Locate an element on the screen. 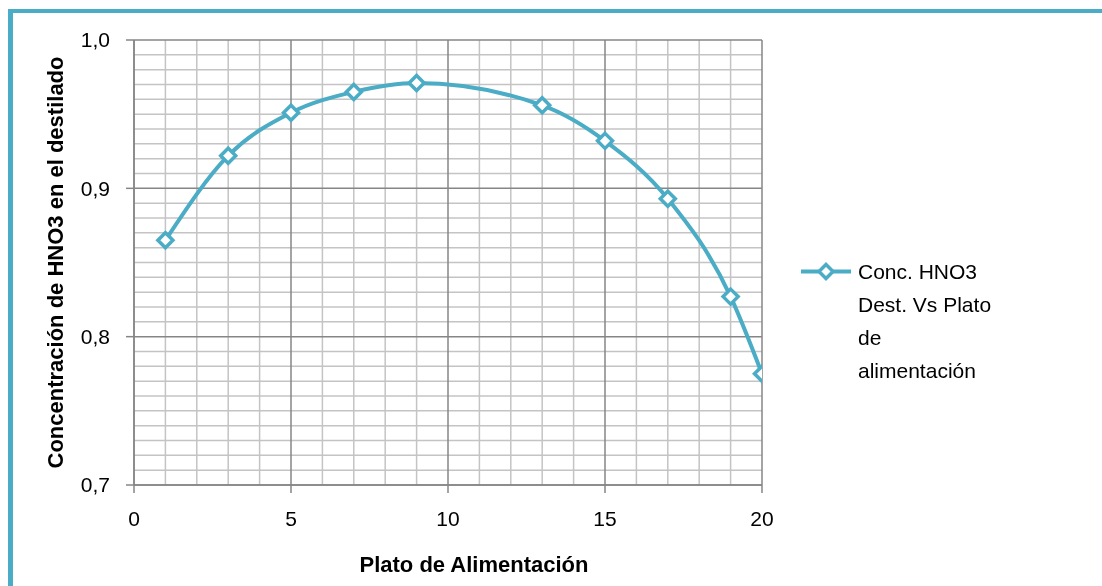 This screenshot has height=586, width=1102. x-tick-label: 20 is located at coordinates (762, 518).